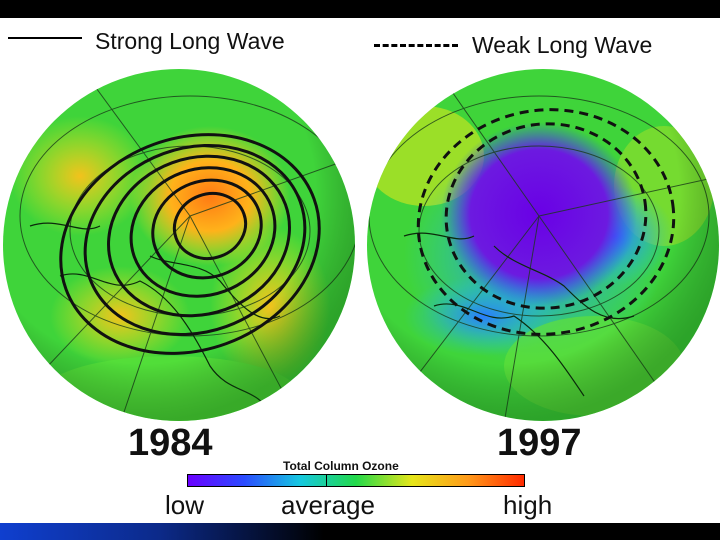 The height and width of the screenshot is (540, 720). I want to click on year-label-1984: 1984, so click(170, 443).